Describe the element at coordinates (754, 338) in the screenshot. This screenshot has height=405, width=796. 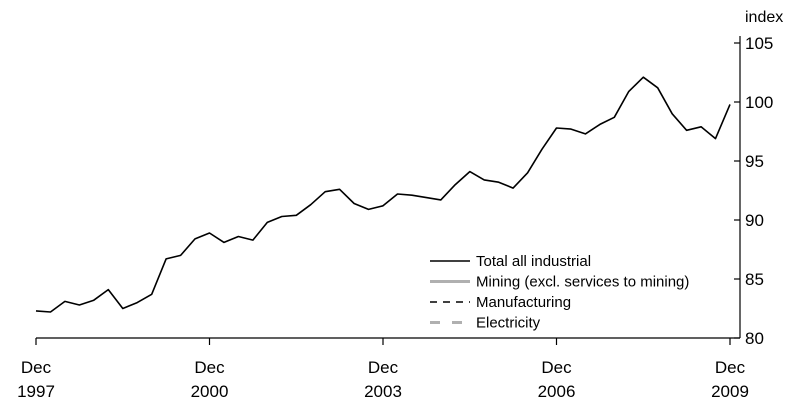
I see `y-tick-label: 80` at that location.